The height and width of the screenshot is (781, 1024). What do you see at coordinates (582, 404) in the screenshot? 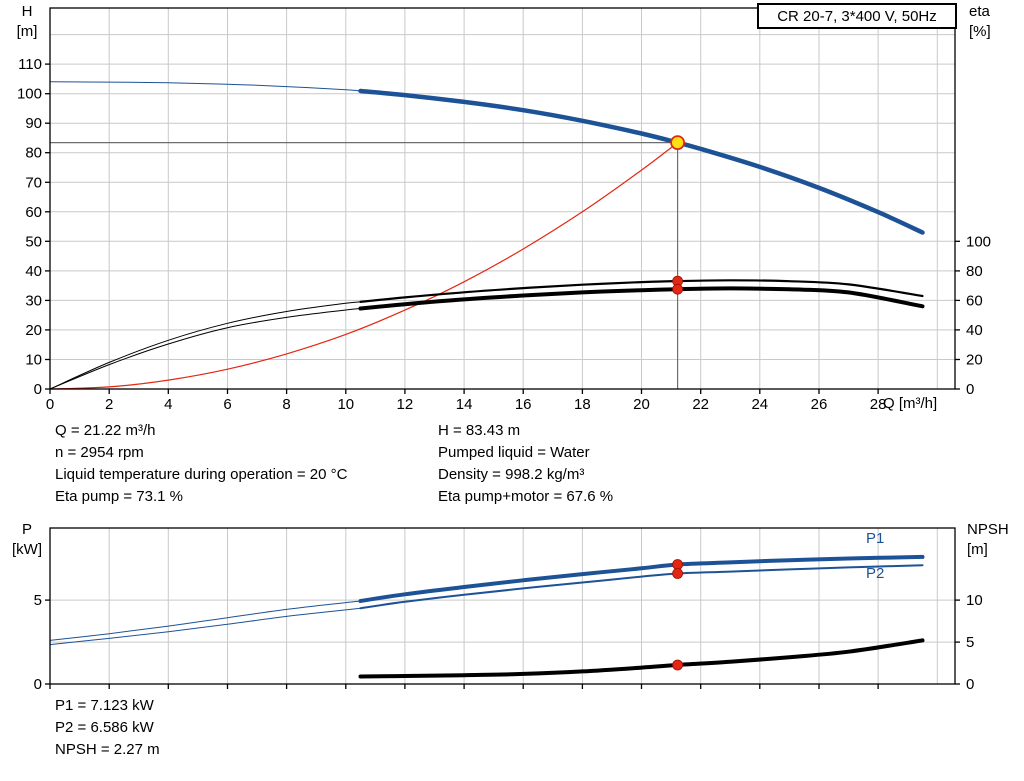
I see `tick-label: 18` at bounding box center [582, 404].